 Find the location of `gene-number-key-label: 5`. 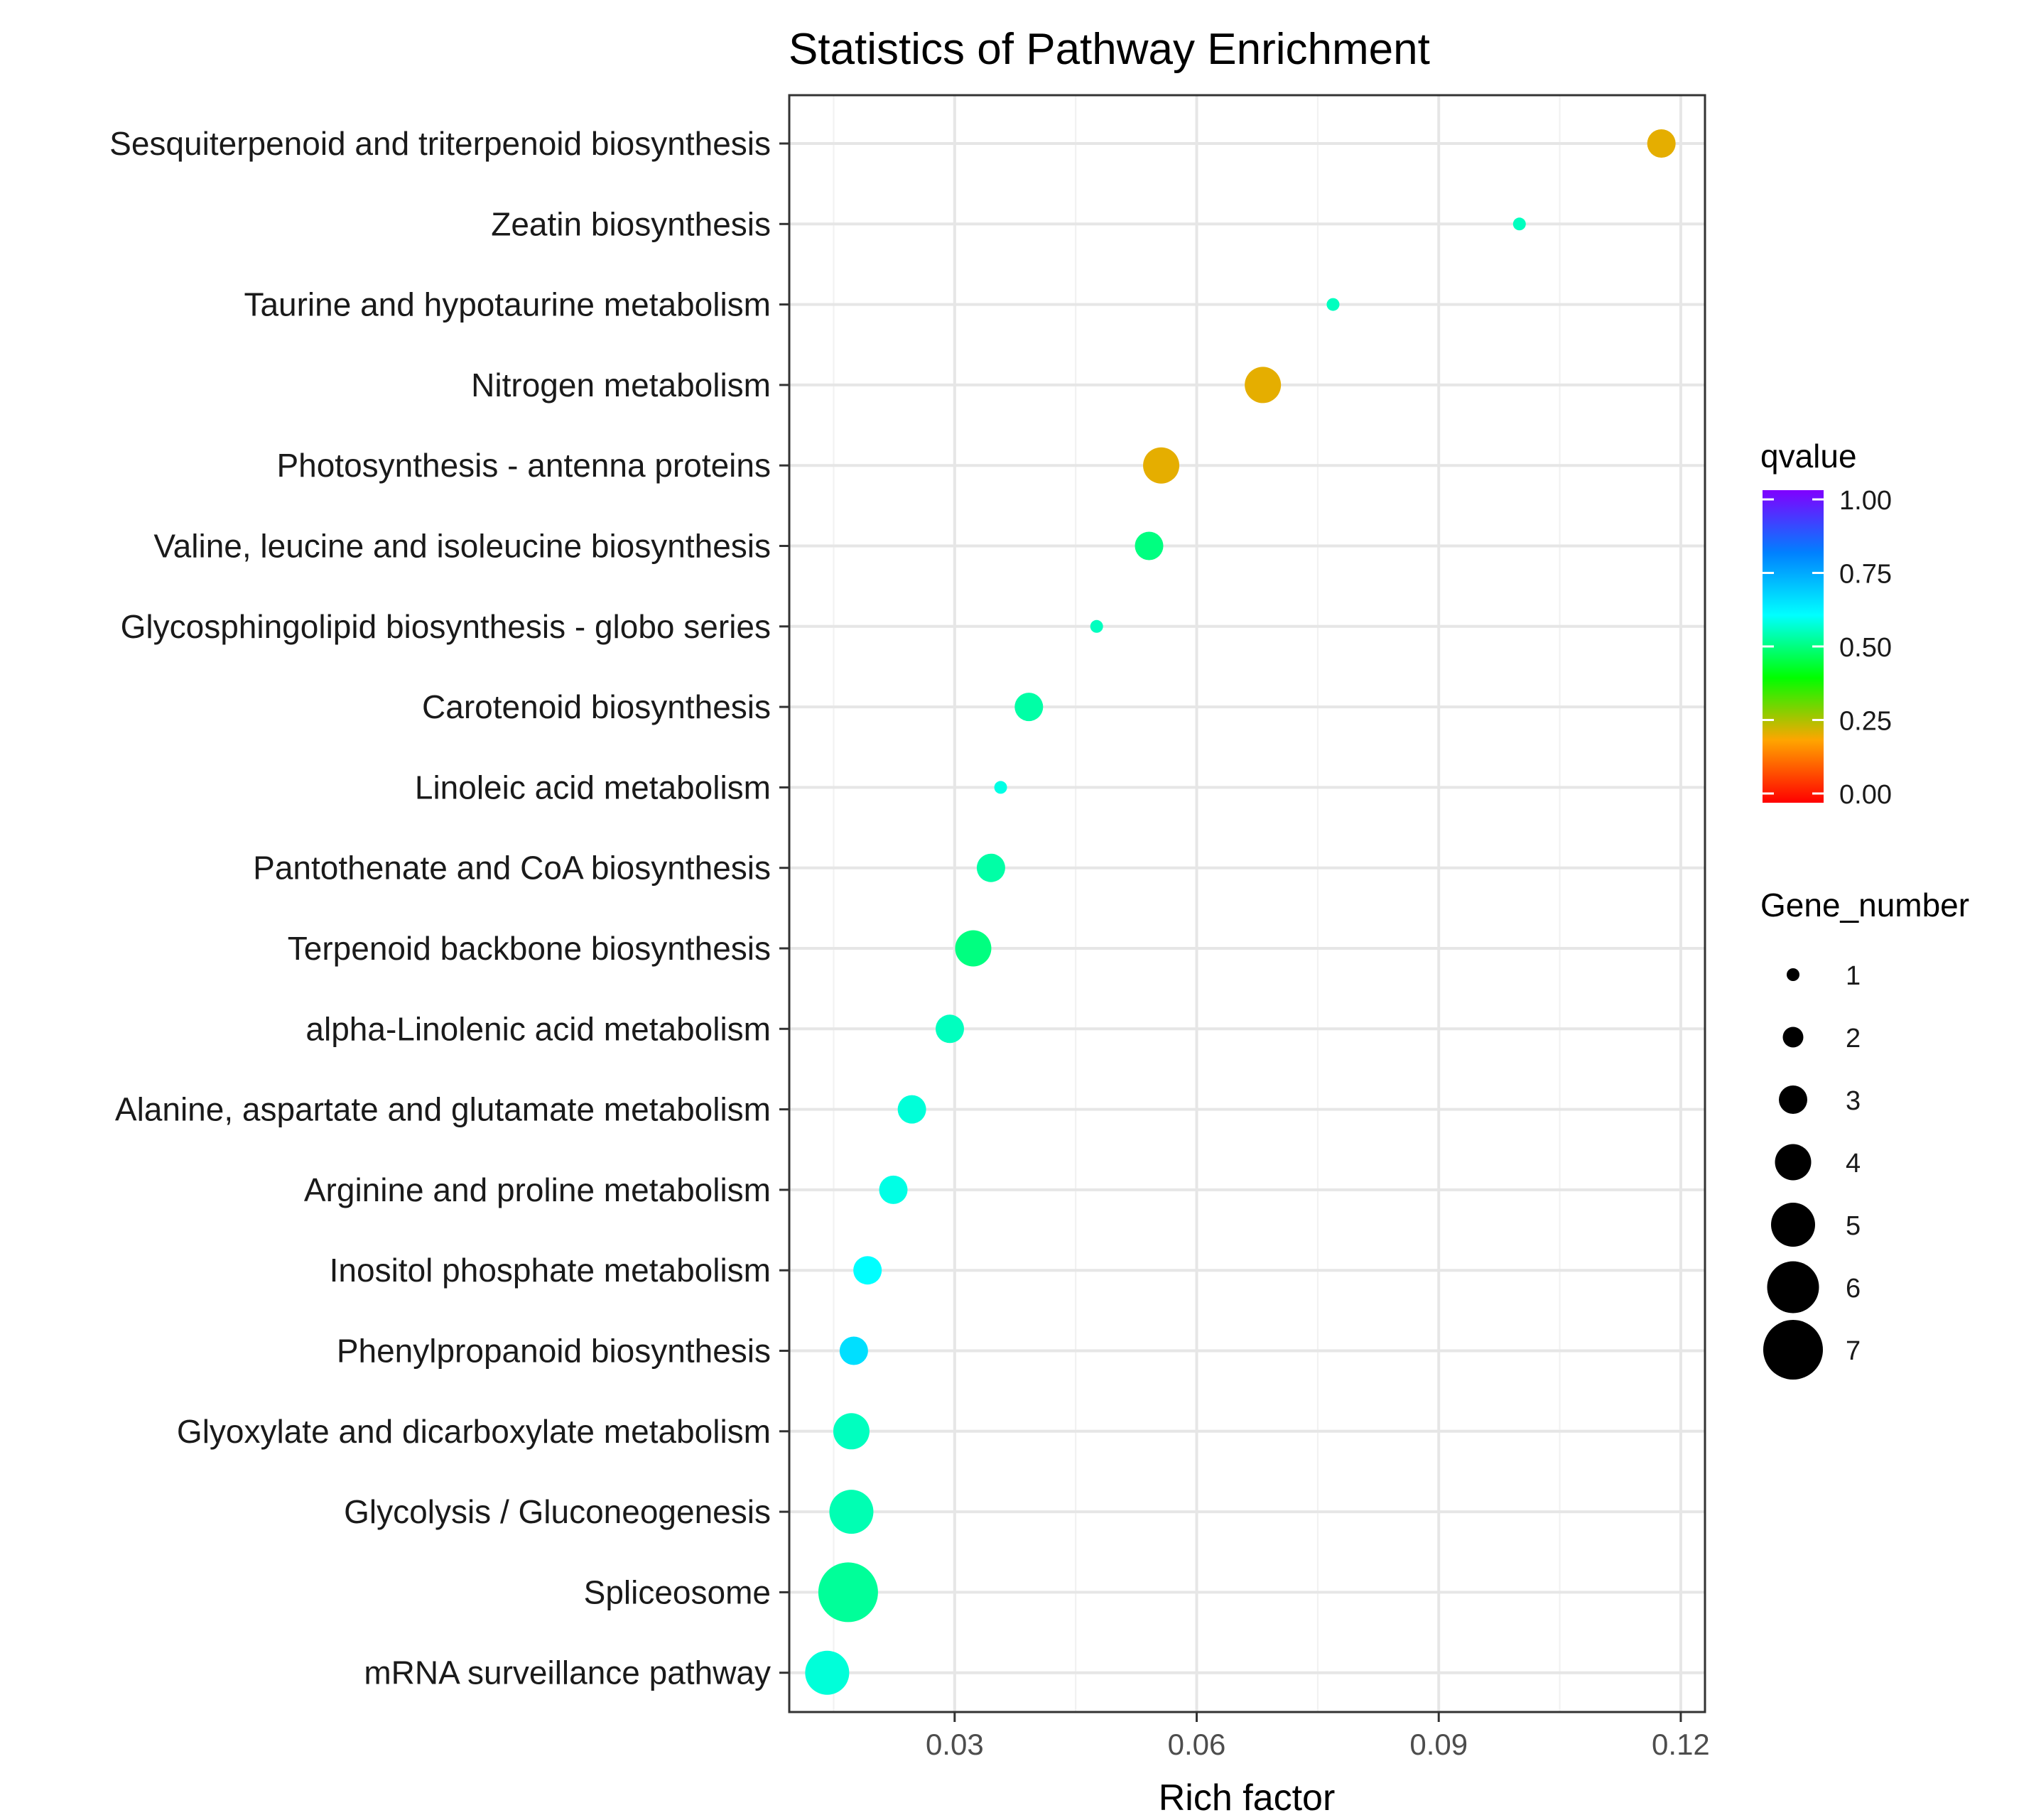

gene-number-key-label: 5 is located at coordinates (1853, 1226).